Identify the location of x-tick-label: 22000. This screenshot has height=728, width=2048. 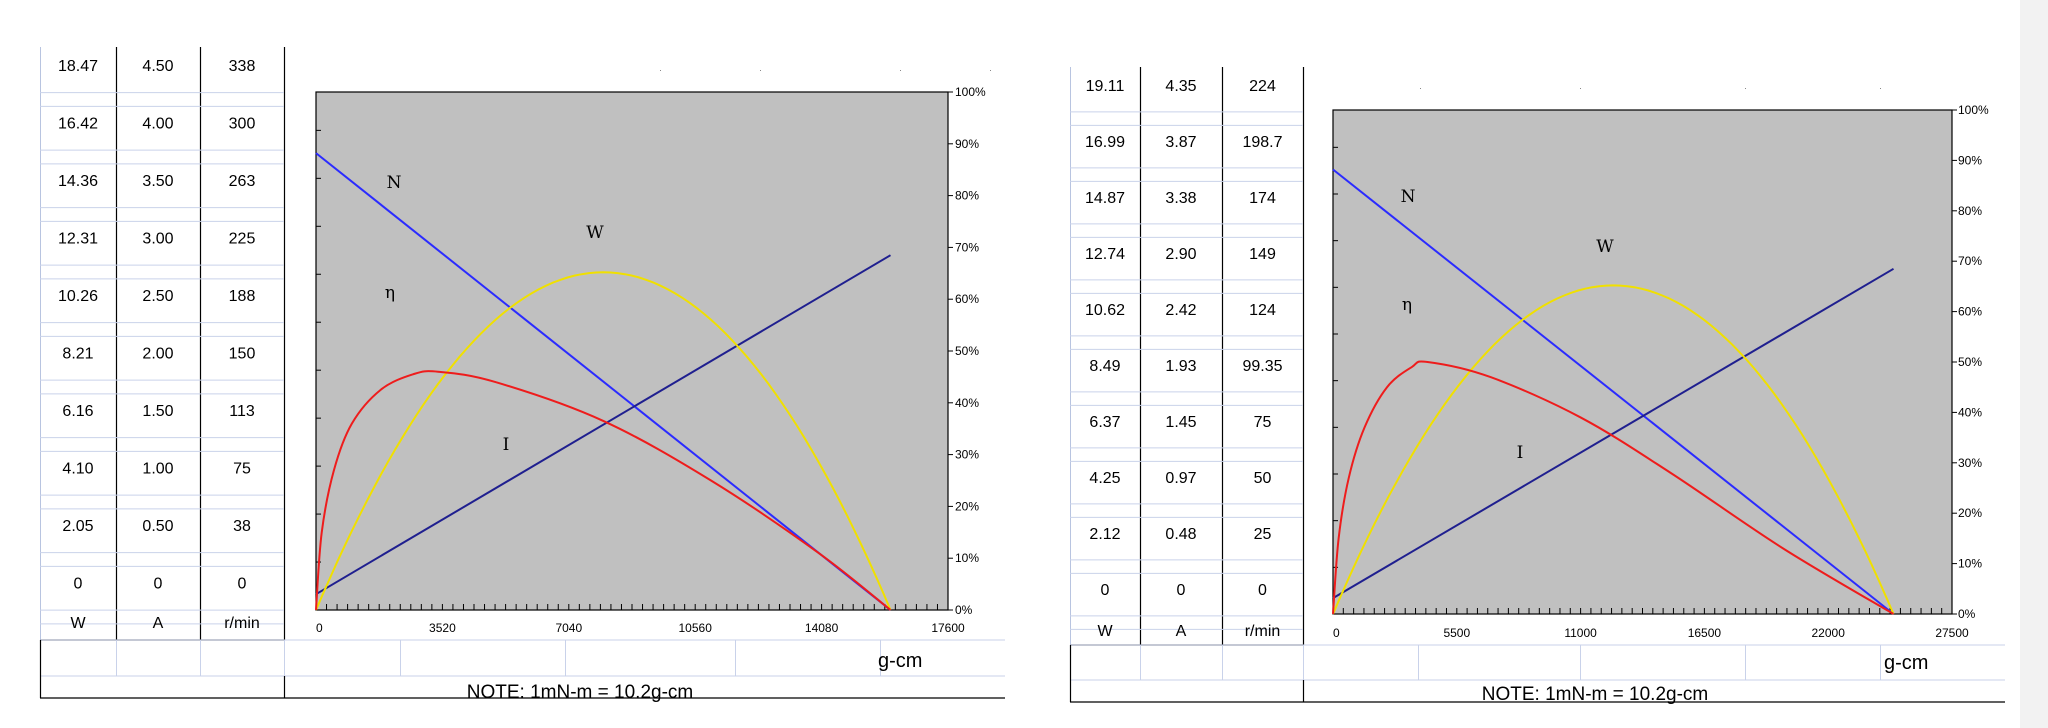
(1829, 633).